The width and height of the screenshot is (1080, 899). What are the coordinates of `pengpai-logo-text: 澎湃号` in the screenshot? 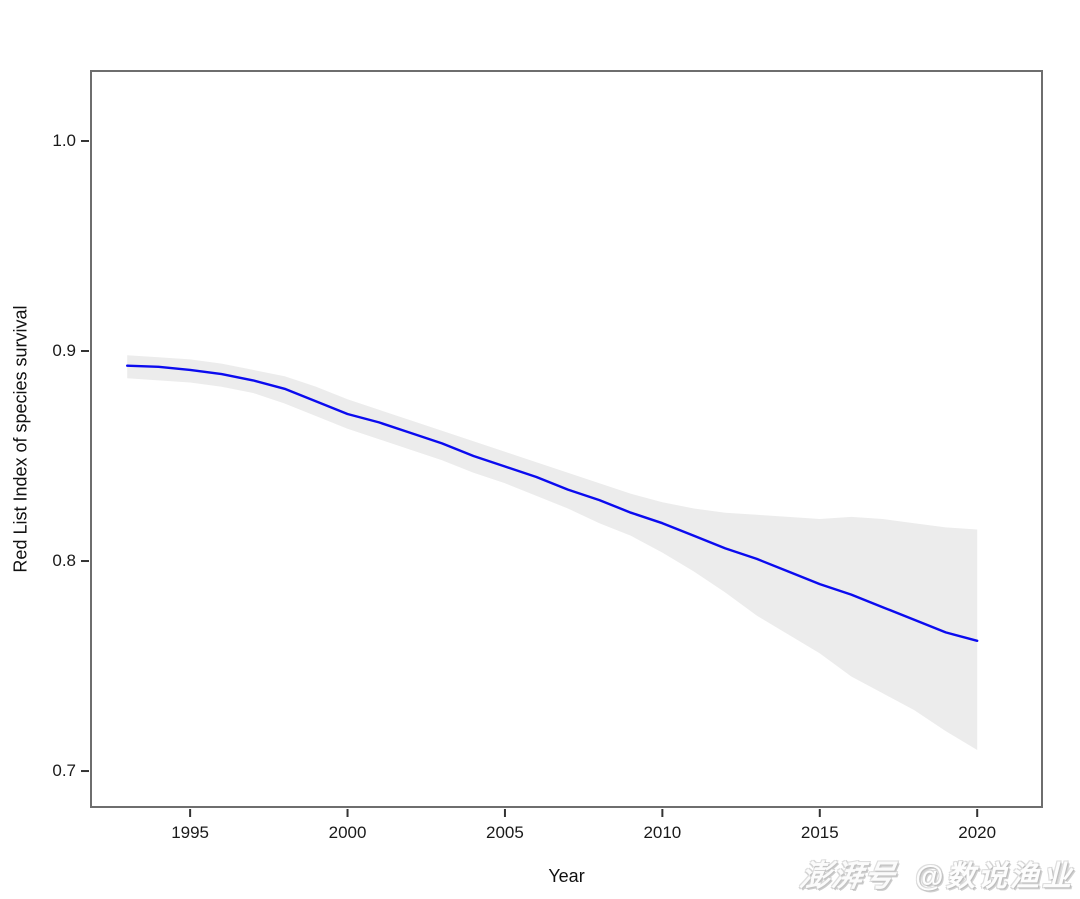 It's located at (848, 876).